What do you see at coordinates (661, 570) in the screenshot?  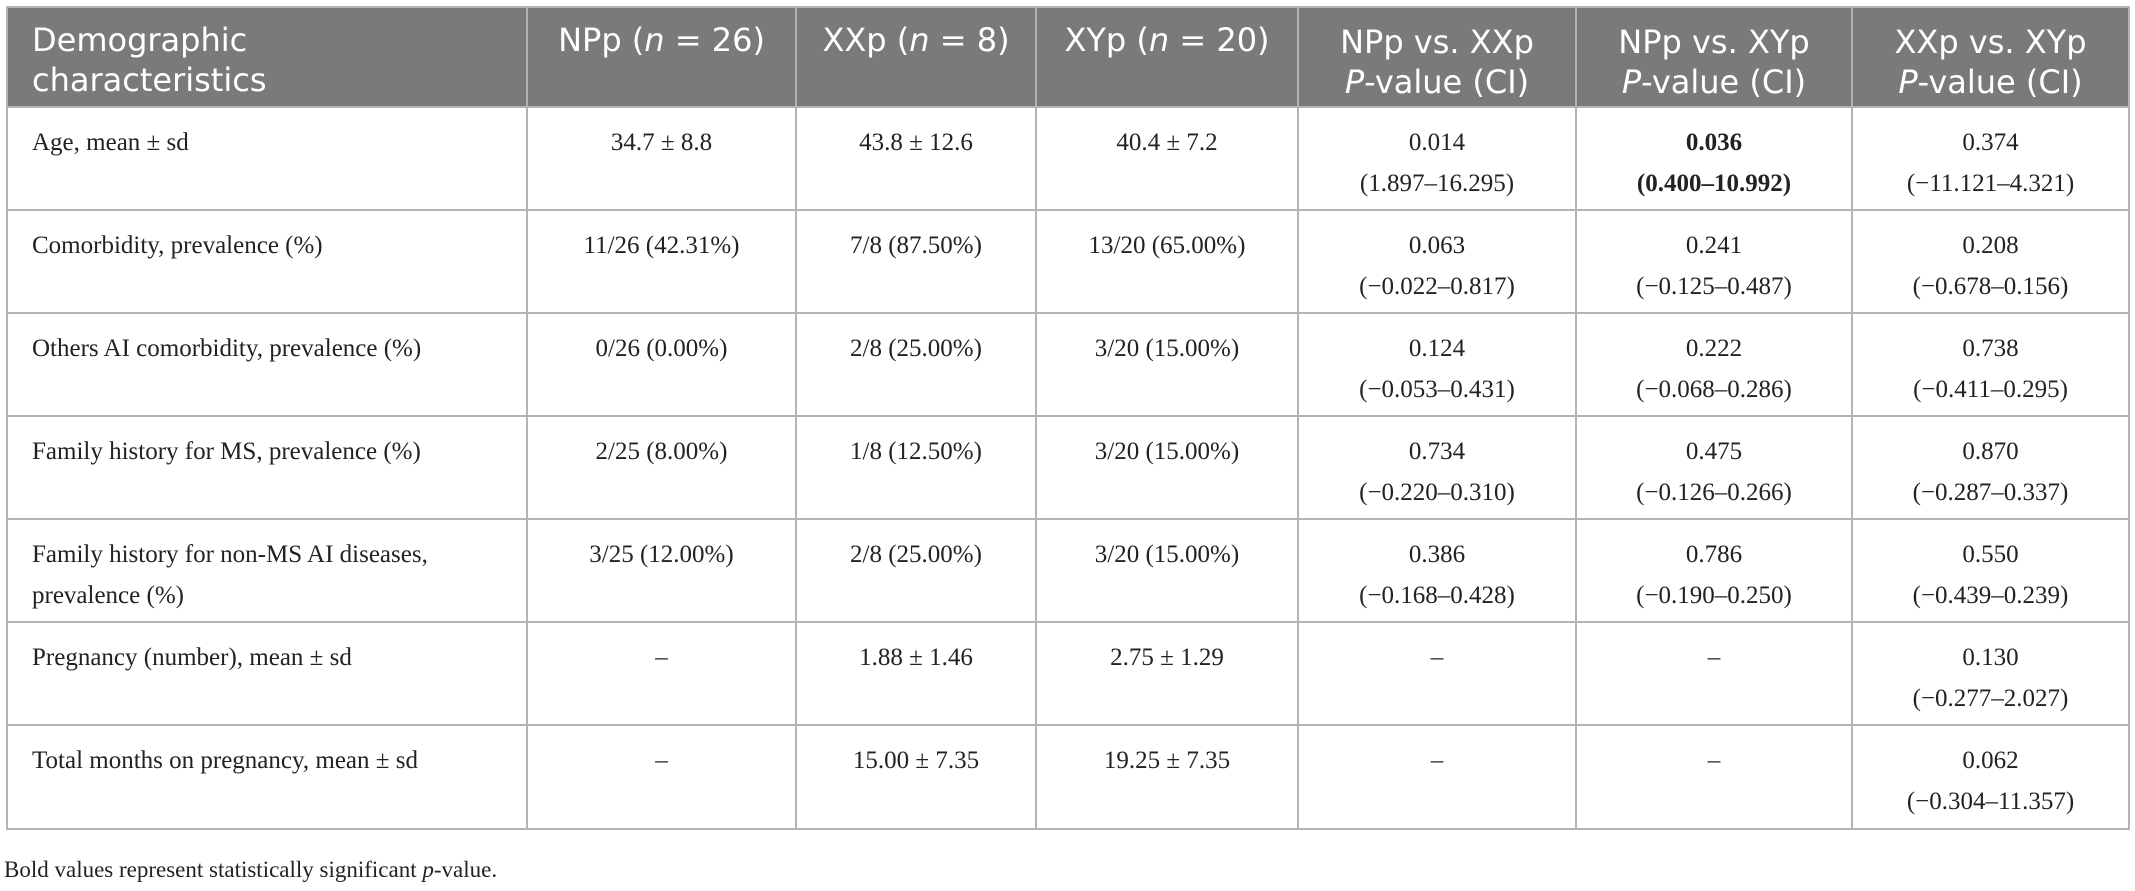 I see `cell-npp: 3/25 (12.00%)` at bounding box center [661, 570].